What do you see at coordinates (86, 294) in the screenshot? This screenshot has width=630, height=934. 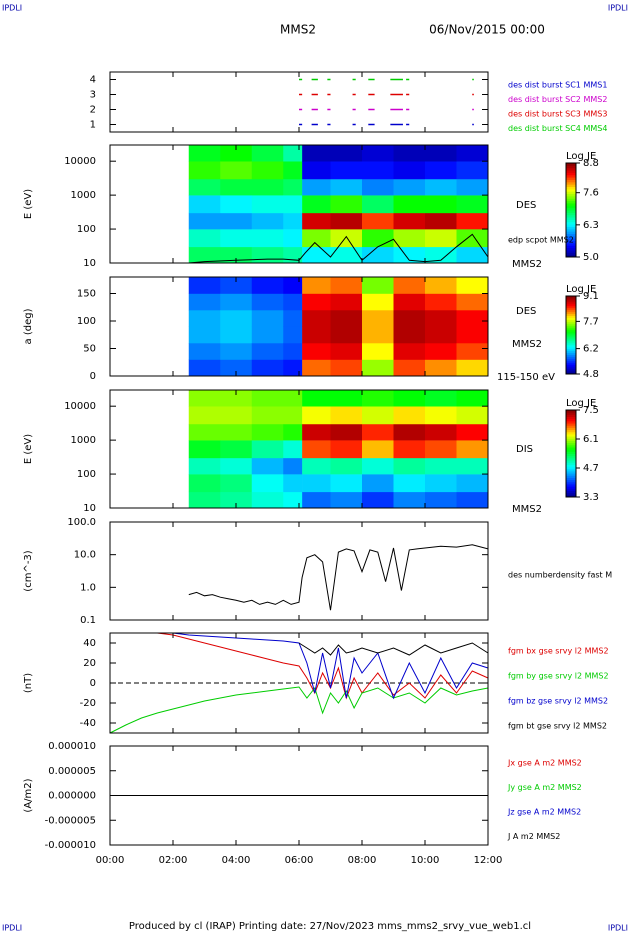 I see `y-tick-label: 150` at bounding box center [86, 294].